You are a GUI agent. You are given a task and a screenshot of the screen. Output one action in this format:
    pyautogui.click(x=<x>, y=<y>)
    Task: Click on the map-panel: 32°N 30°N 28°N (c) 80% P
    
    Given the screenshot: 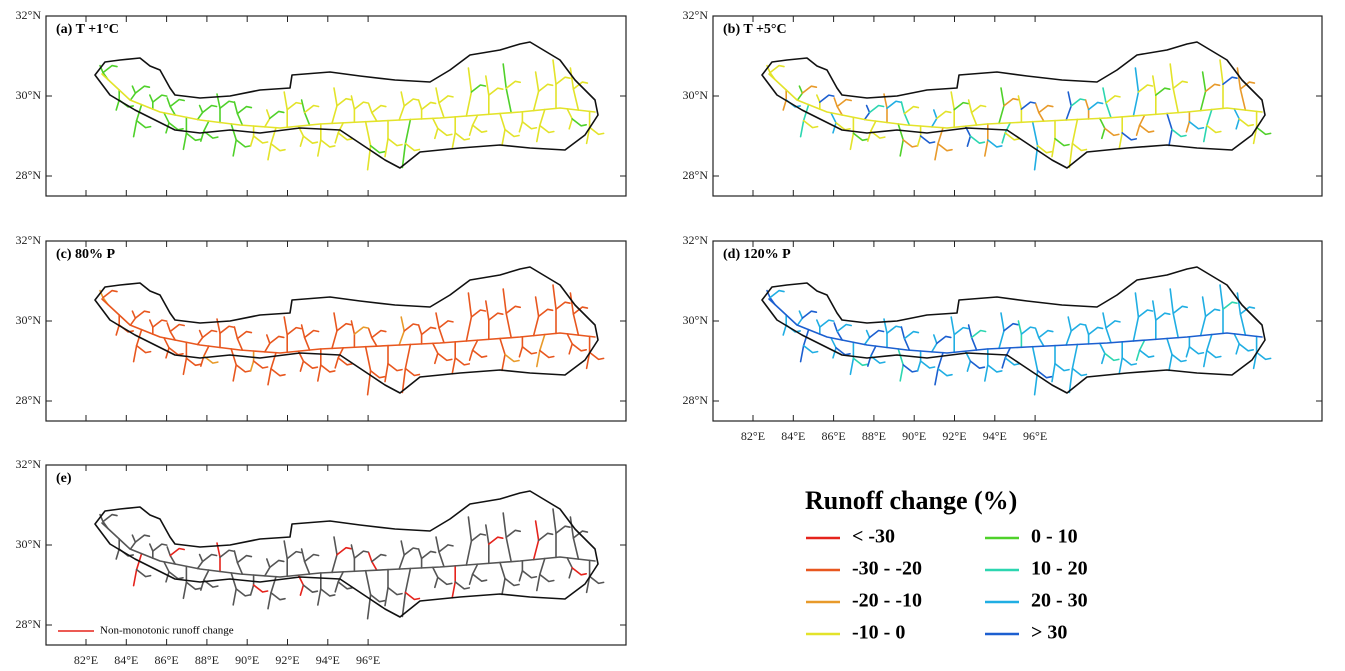 What is the action you would take?
    pyautogui.click(x=321, y=327)
    